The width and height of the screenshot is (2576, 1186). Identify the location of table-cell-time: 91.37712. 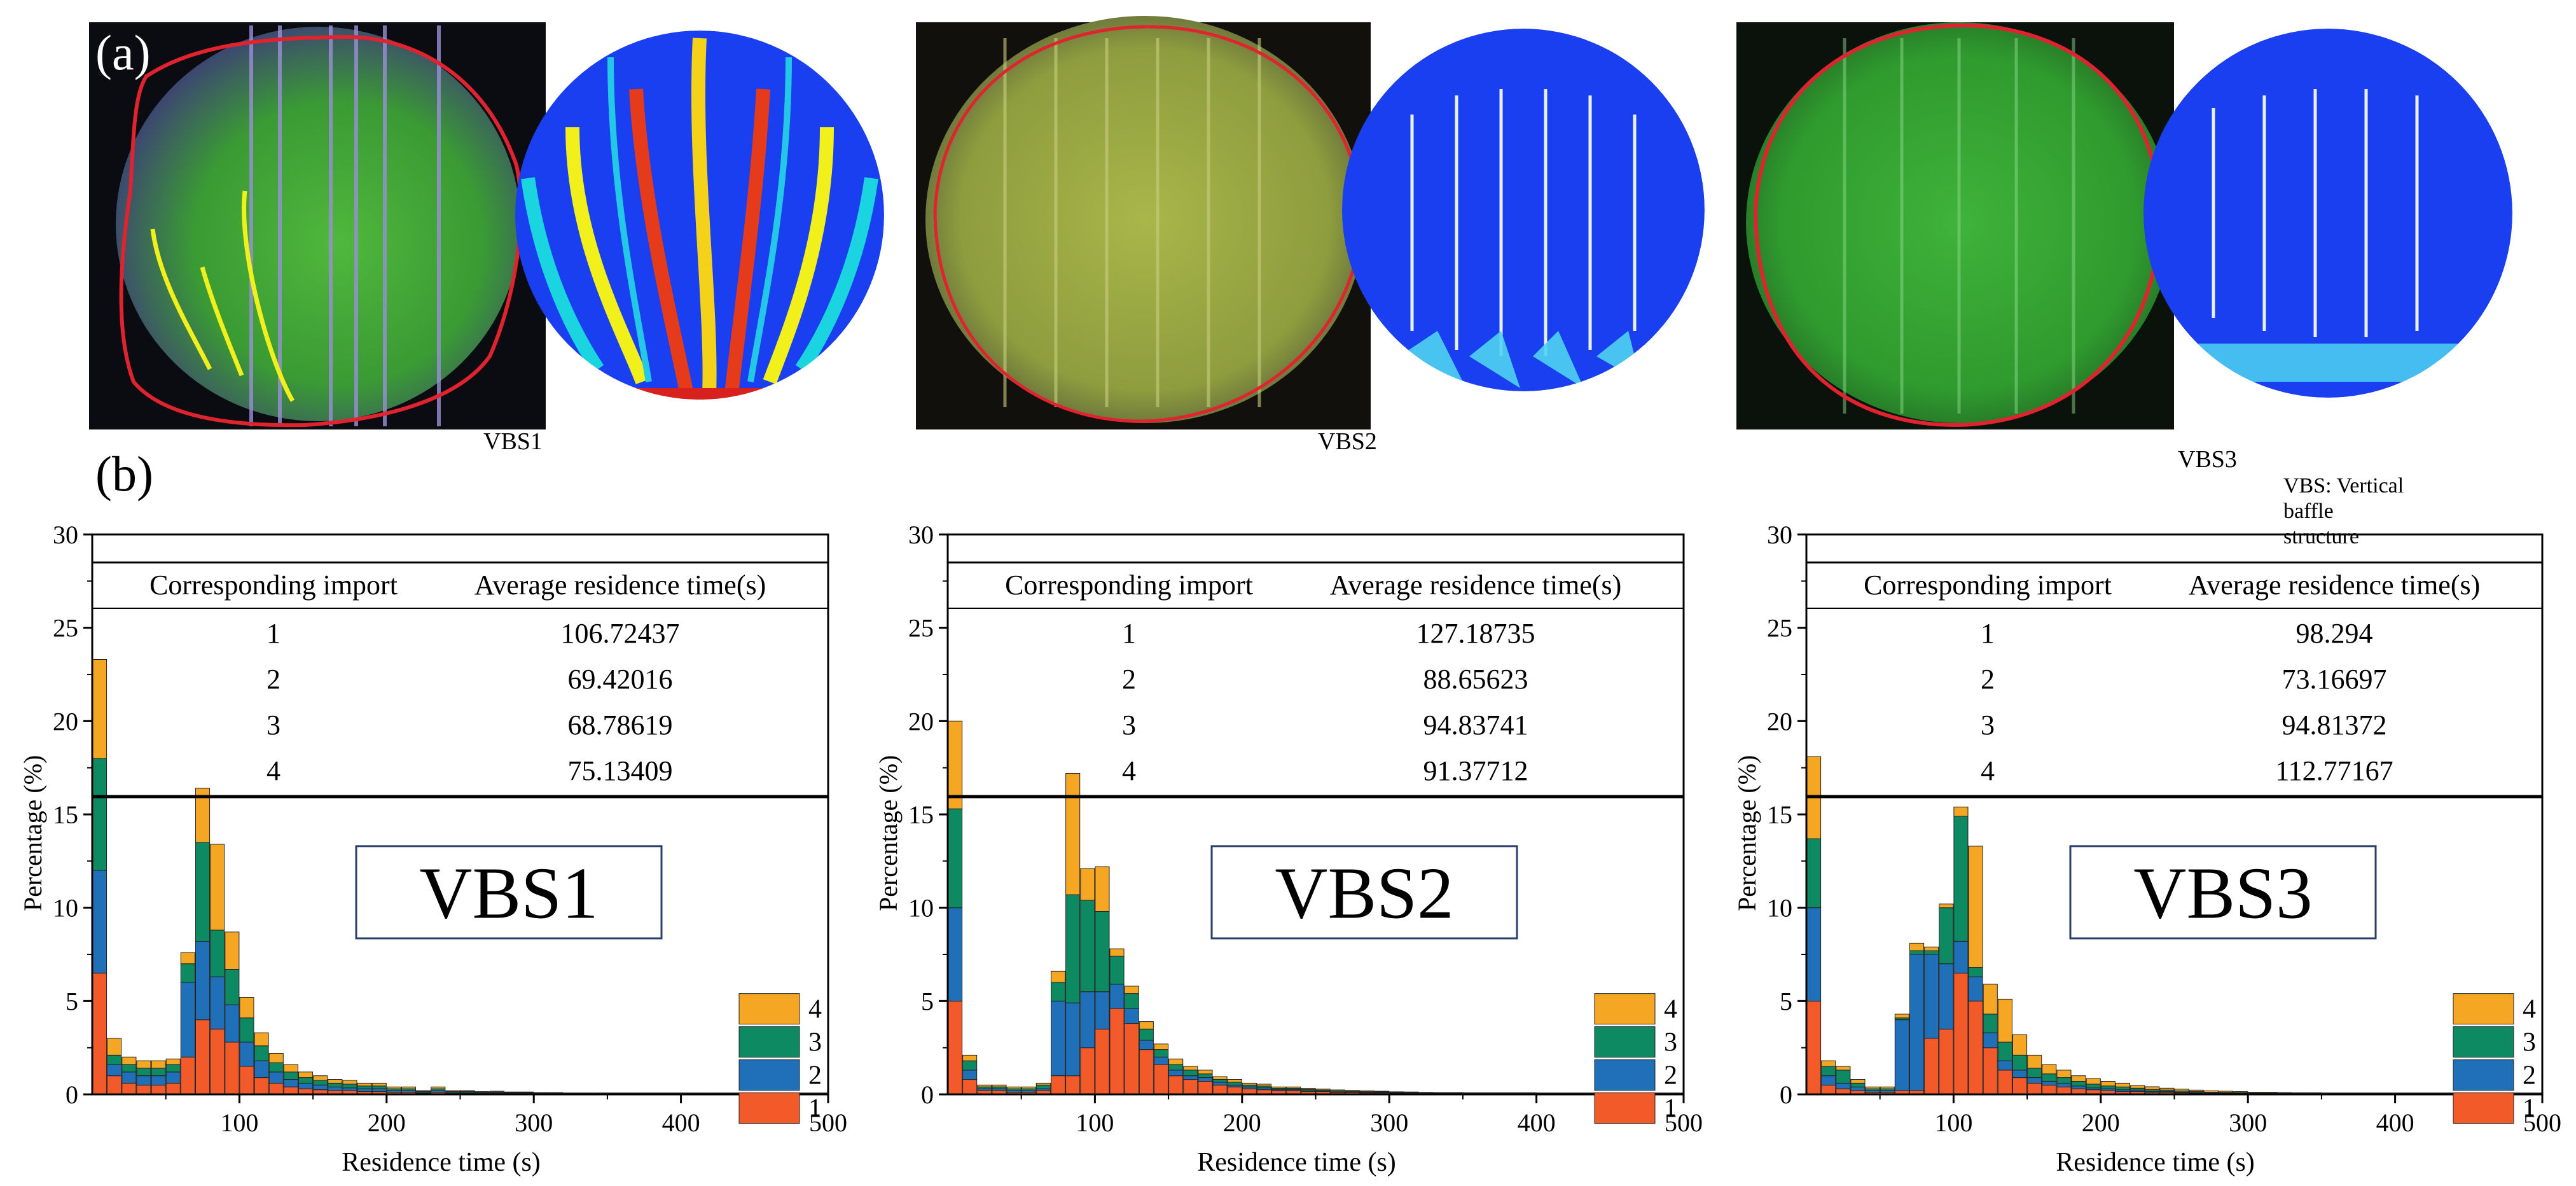
(1475, 771).